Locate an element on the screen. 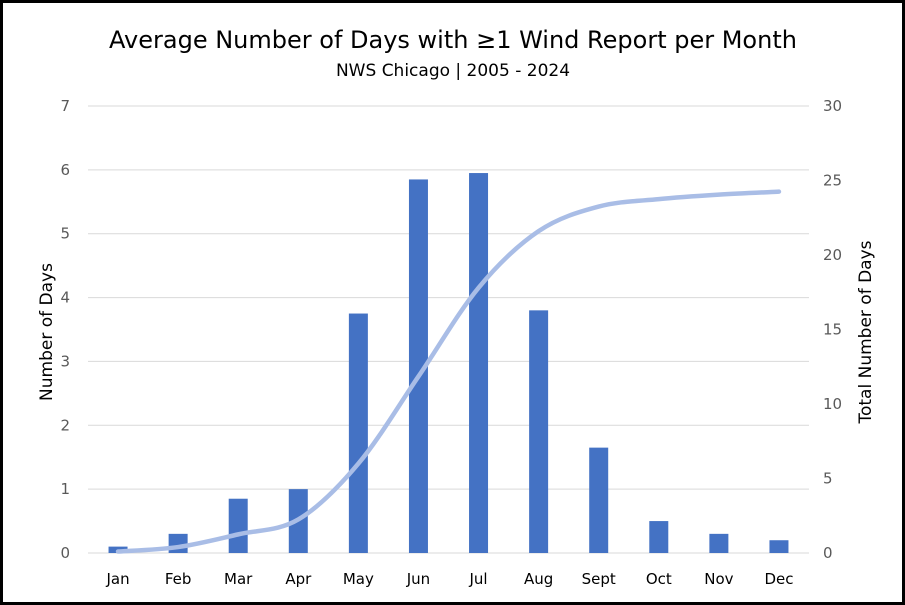 The height and width of the screenshot is (605, 905). left-tick-label: 2 is located at coordinates (65, 425).